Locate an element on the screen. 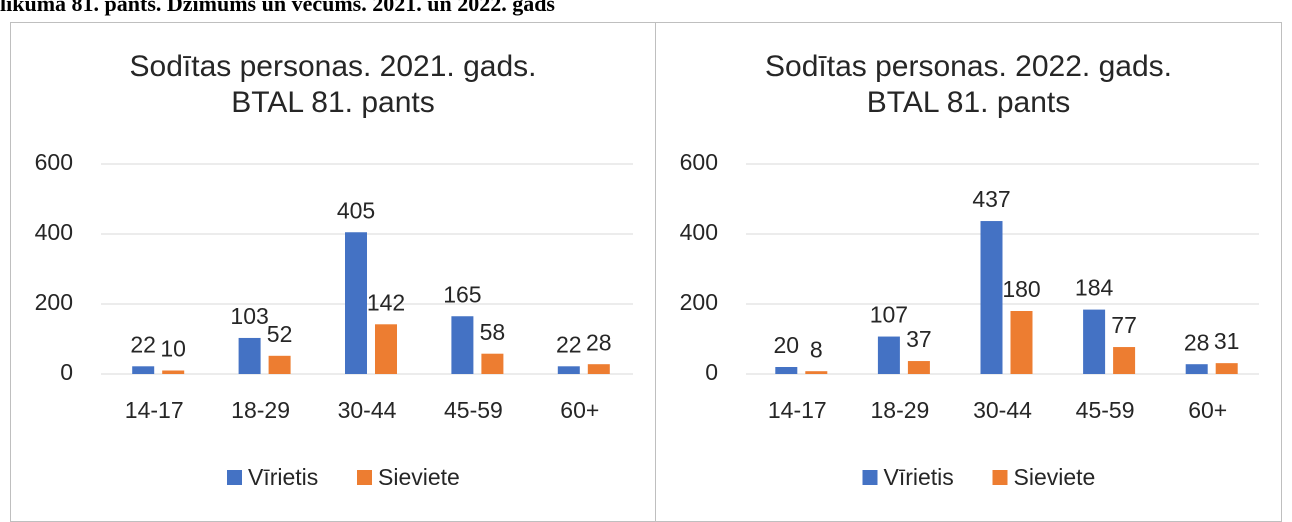 The height and width of the screenshot is (522, 1292). data-label: 437 is located at coordinates (991, 199).